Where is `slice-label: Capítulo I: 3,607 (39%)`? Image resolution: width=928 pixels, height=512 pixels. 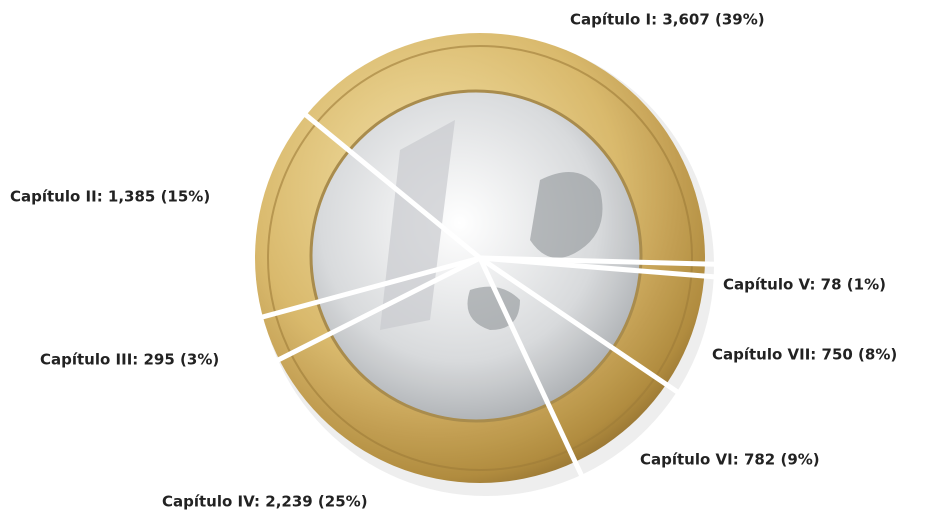 slice-label: Capítulo I: 3,607 (39%) is located at coordinates (667, 20).